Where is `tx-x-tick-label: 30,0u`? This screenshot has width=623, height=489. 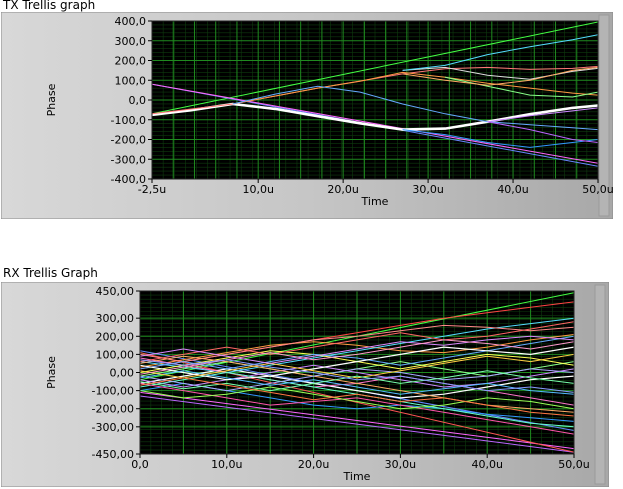
tx-x-tick-label: 30,0u is located at coordinates (427, 189).